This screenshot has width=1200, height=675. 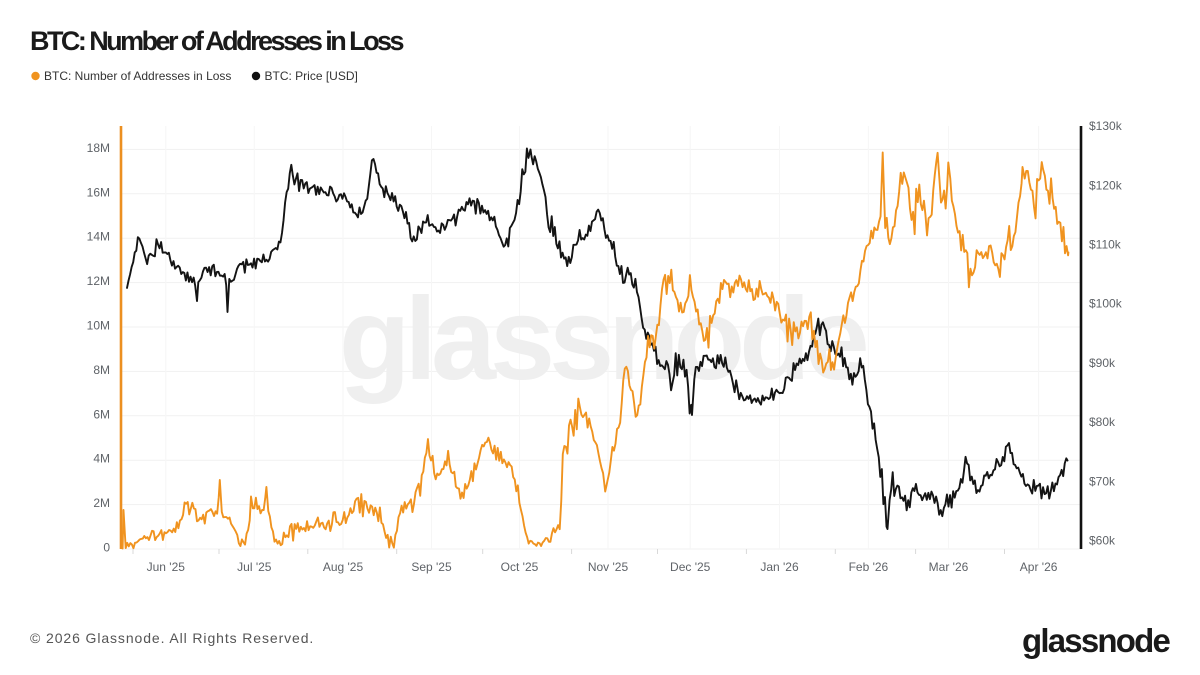 What do you see at coordinates (166, 567) in the screenshot?
I see `svg-text: Jun '25` at bounding box center [166, 567].